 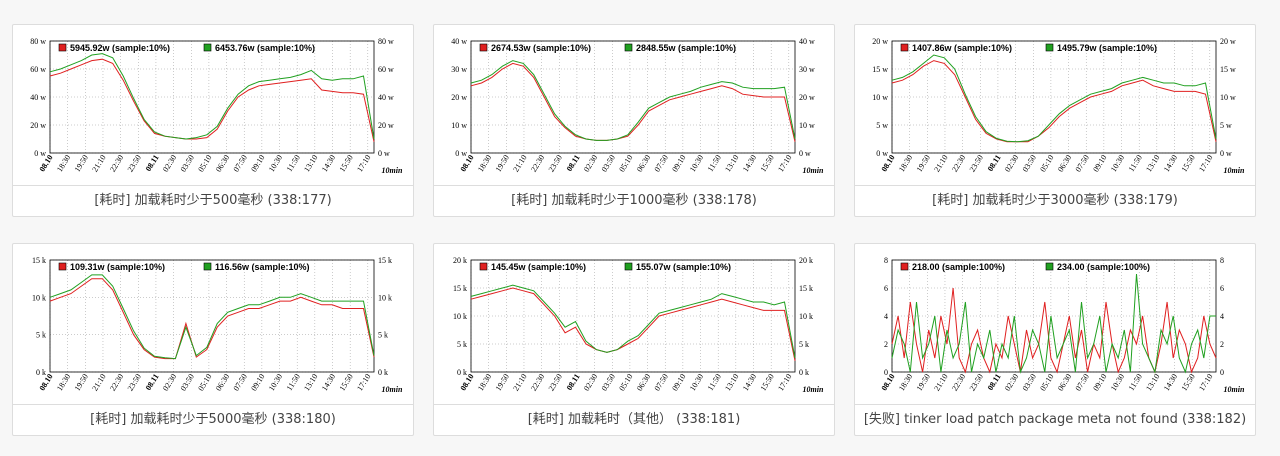 I want to click on chart-caption: [耗时] 加载耗时少于5000毫秒 (338:180), so click(x=213, y=419).